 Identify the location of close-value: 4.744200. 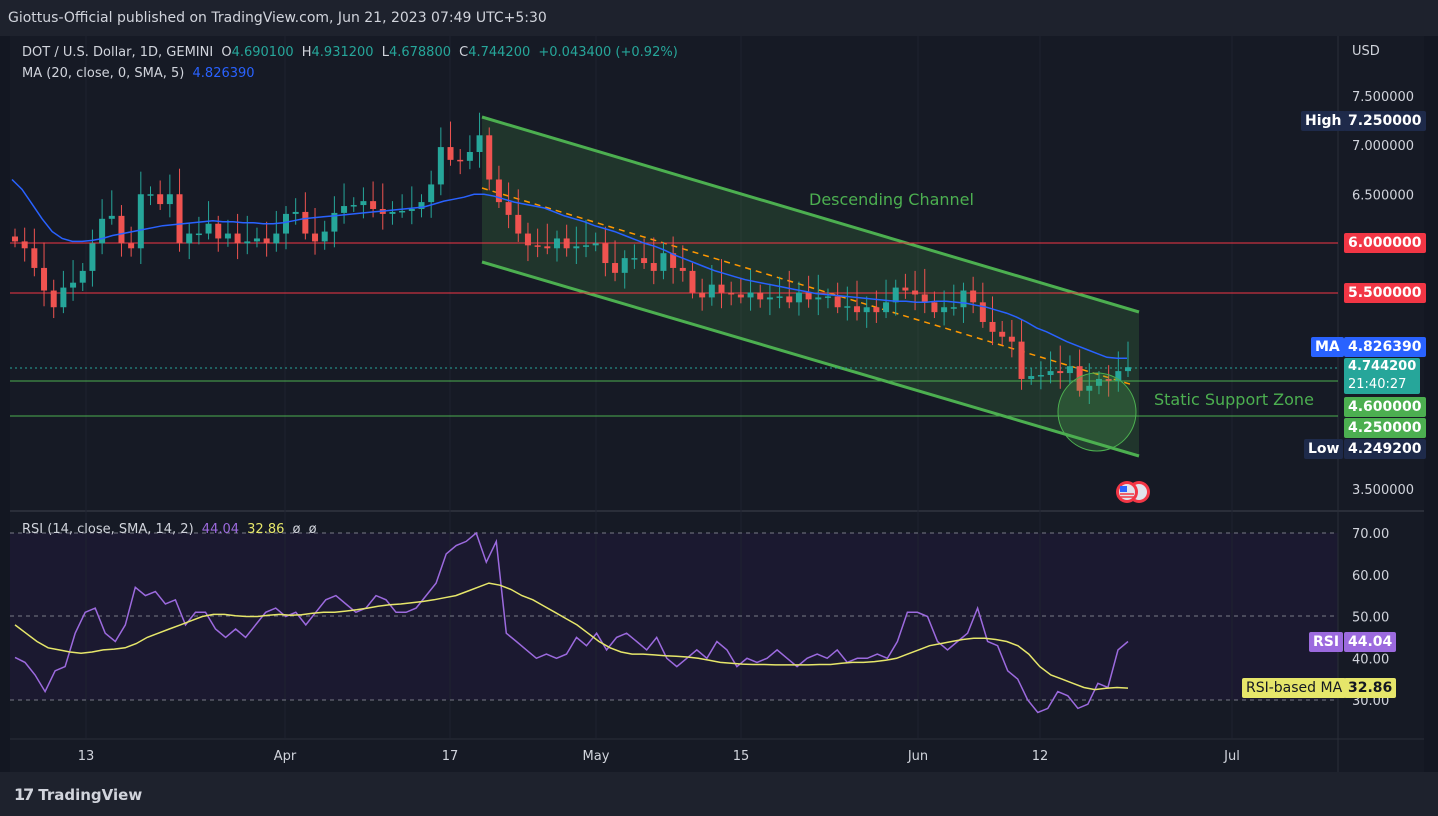
(499, 52).